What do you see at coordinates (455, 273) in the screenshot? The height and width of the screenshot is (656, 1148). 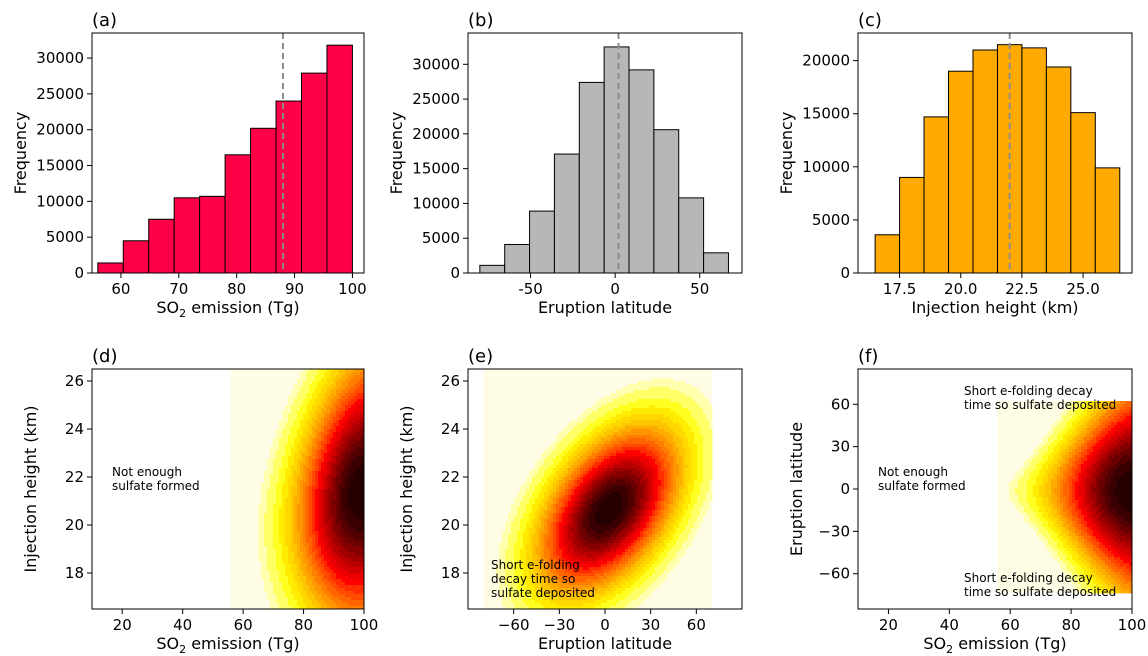 I see `y-tick-label: 0` at bounding box center [455, 273].